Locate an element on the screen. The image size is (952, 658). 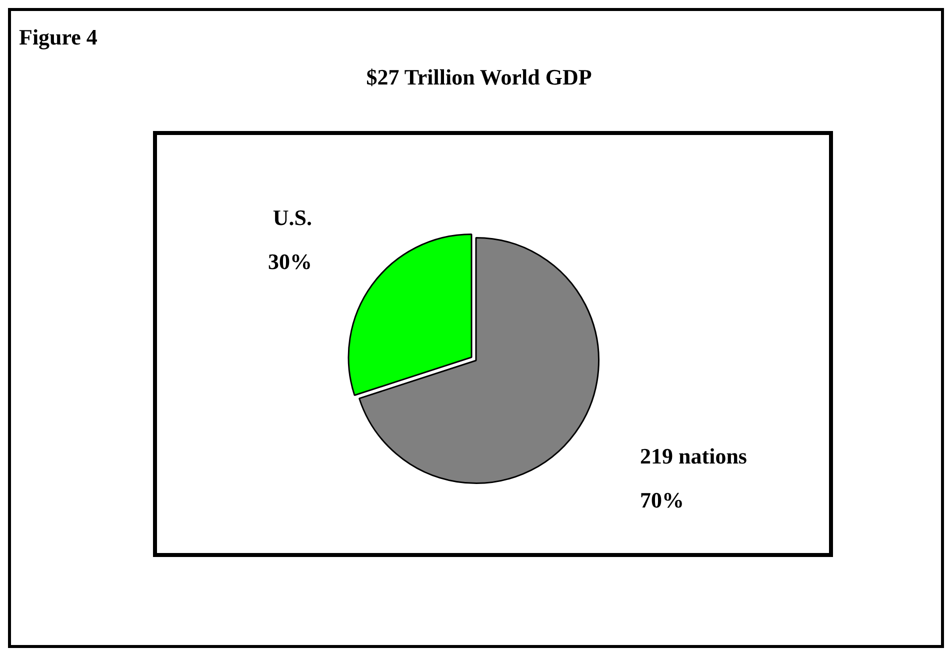
slice-label: U.S. is located at coordinates (292, 217).